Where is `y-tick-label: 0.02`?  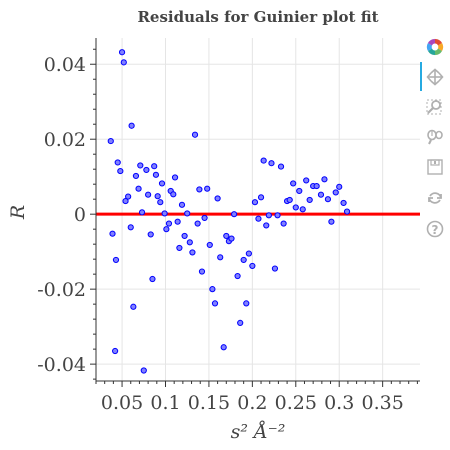
y-tick-label: 0.02 is located at coordinates (65, 140).